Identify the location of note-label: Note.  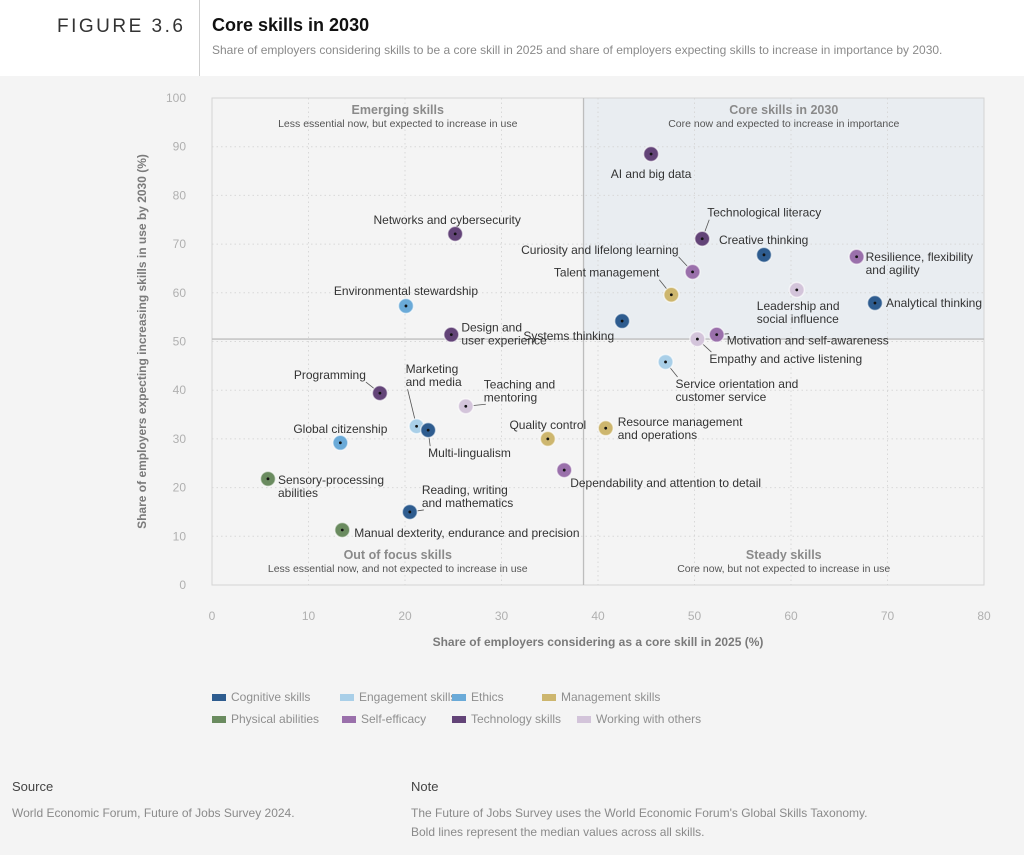
(425, 786).